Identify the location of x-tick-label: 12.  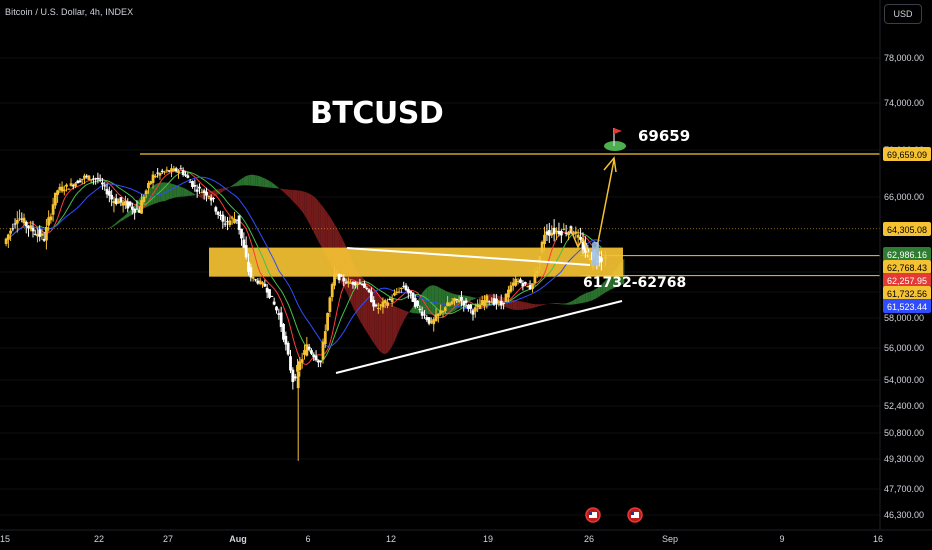
(391, 539).